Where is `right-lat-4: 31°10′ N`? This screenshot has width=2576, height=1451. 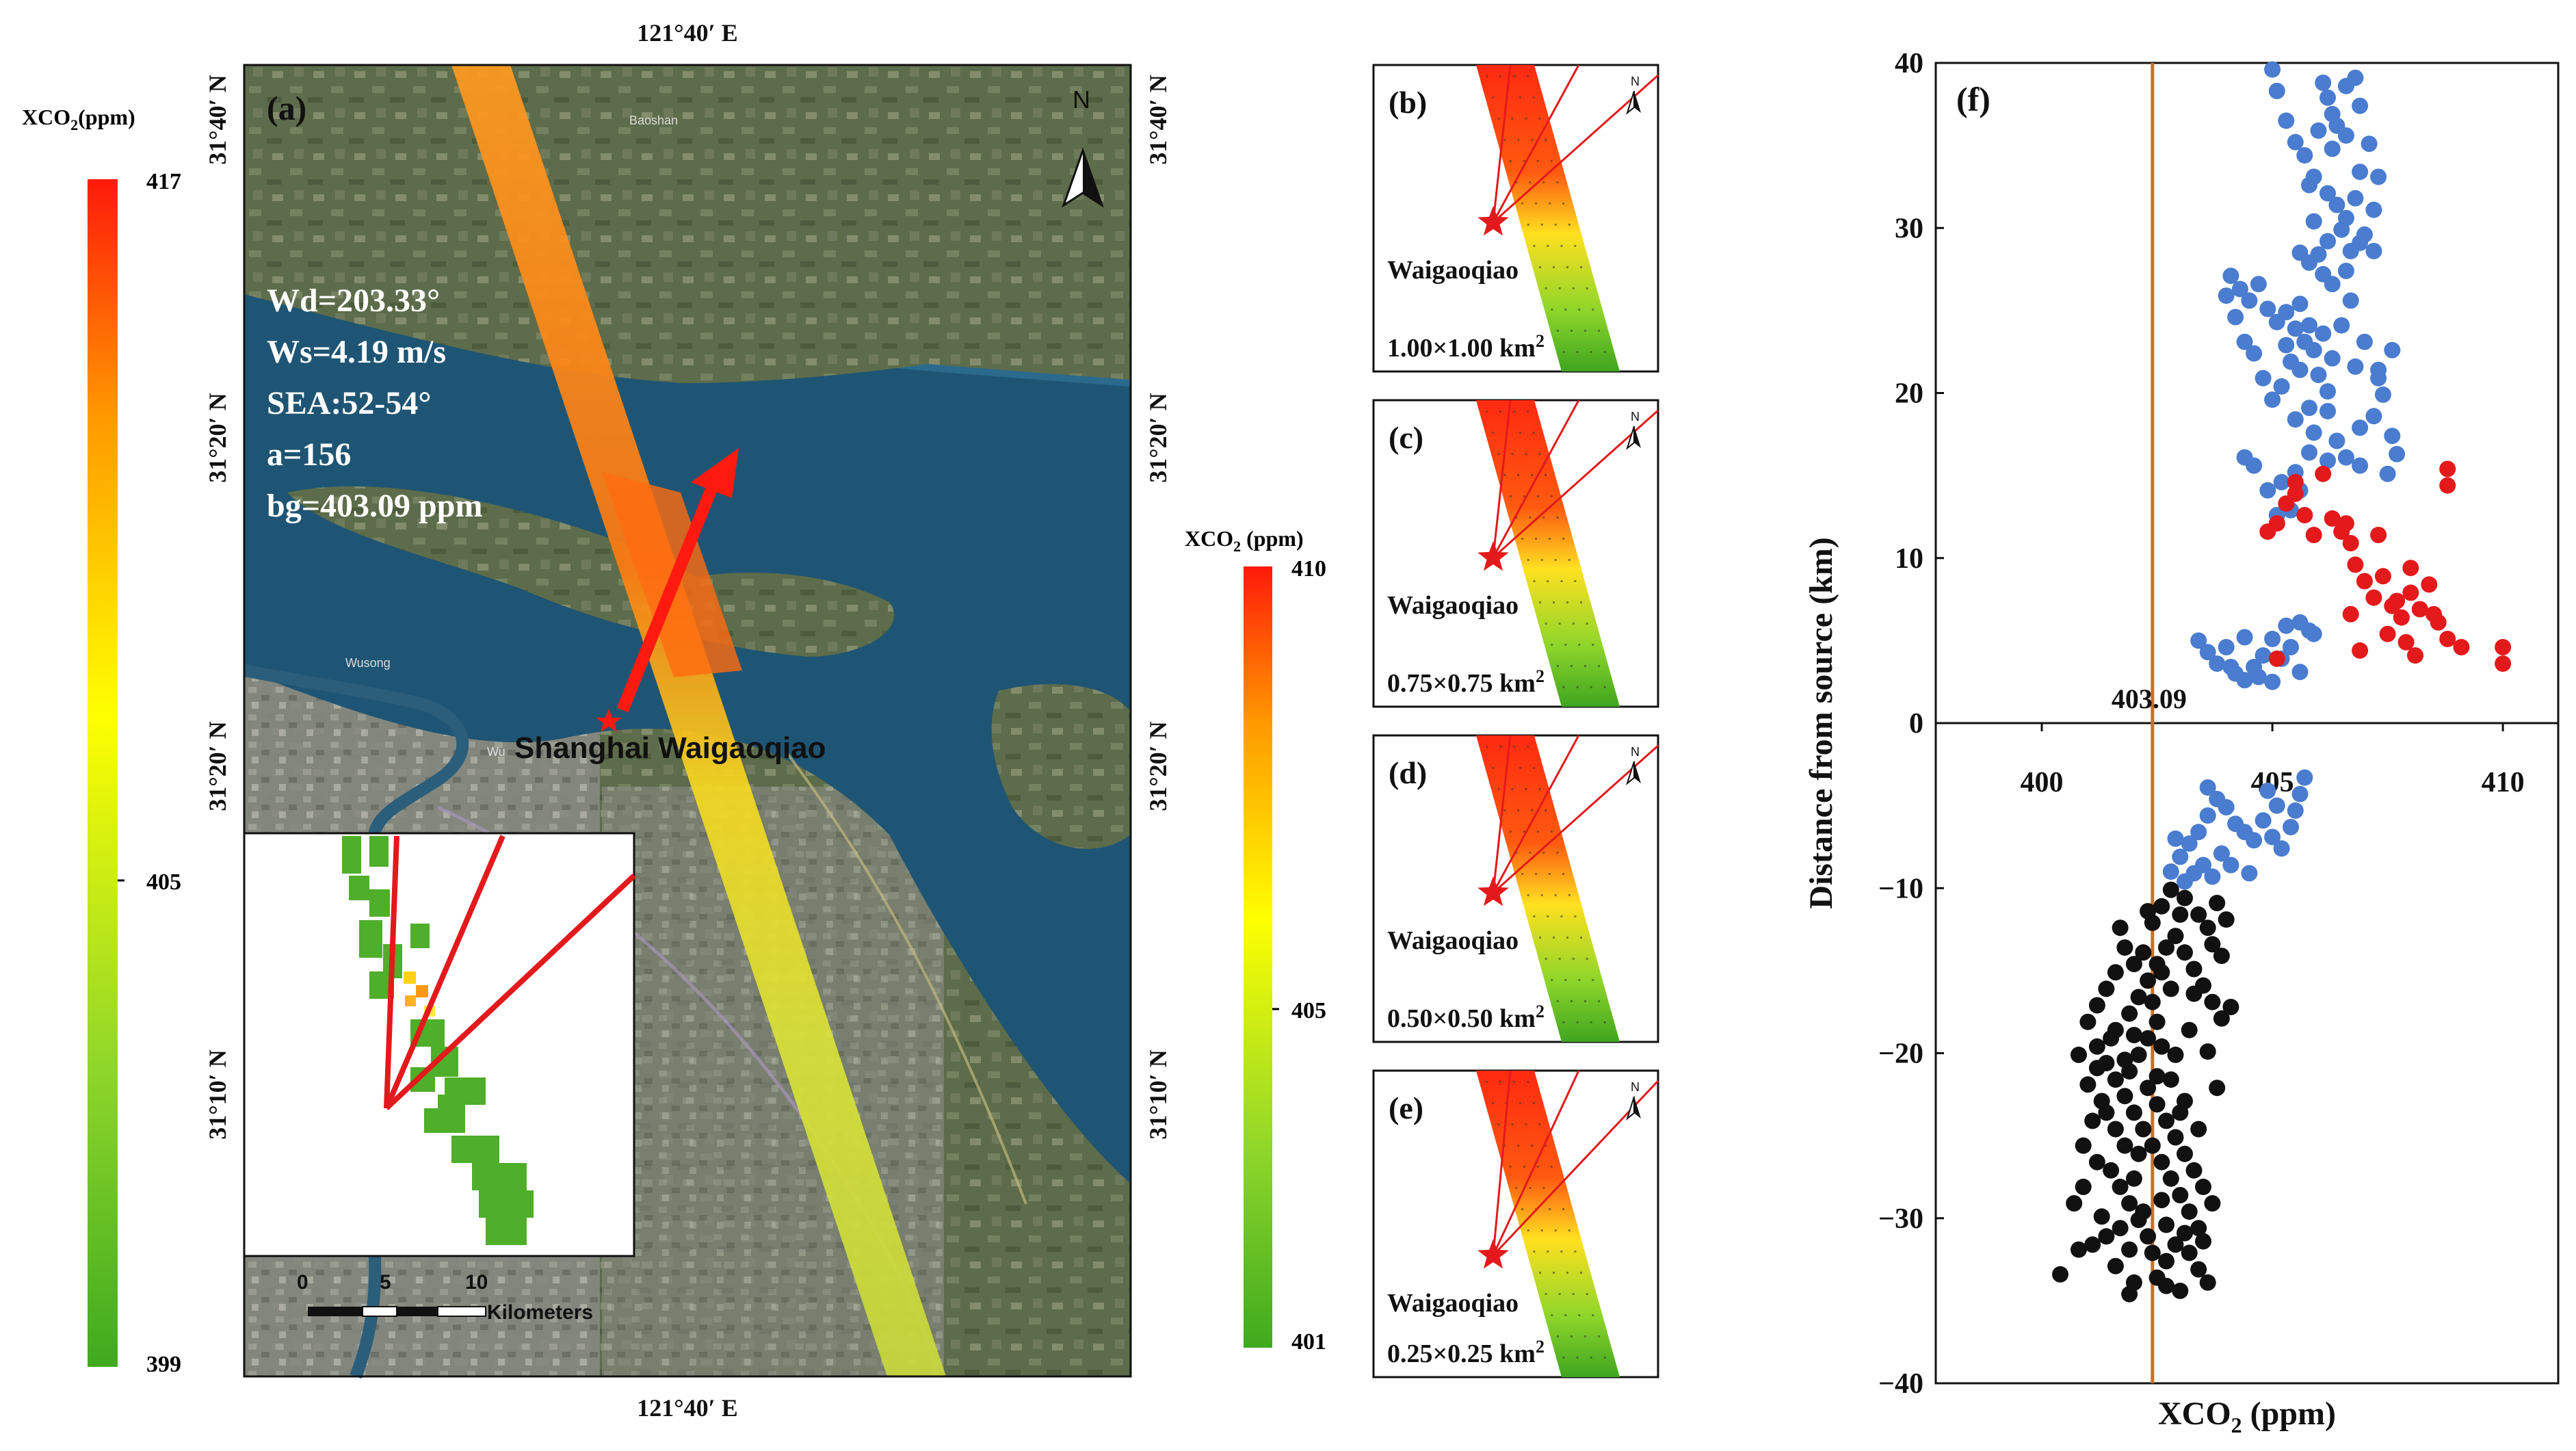 right-lat-4: 31°10′ N is located at coordinates (1158, 1094).